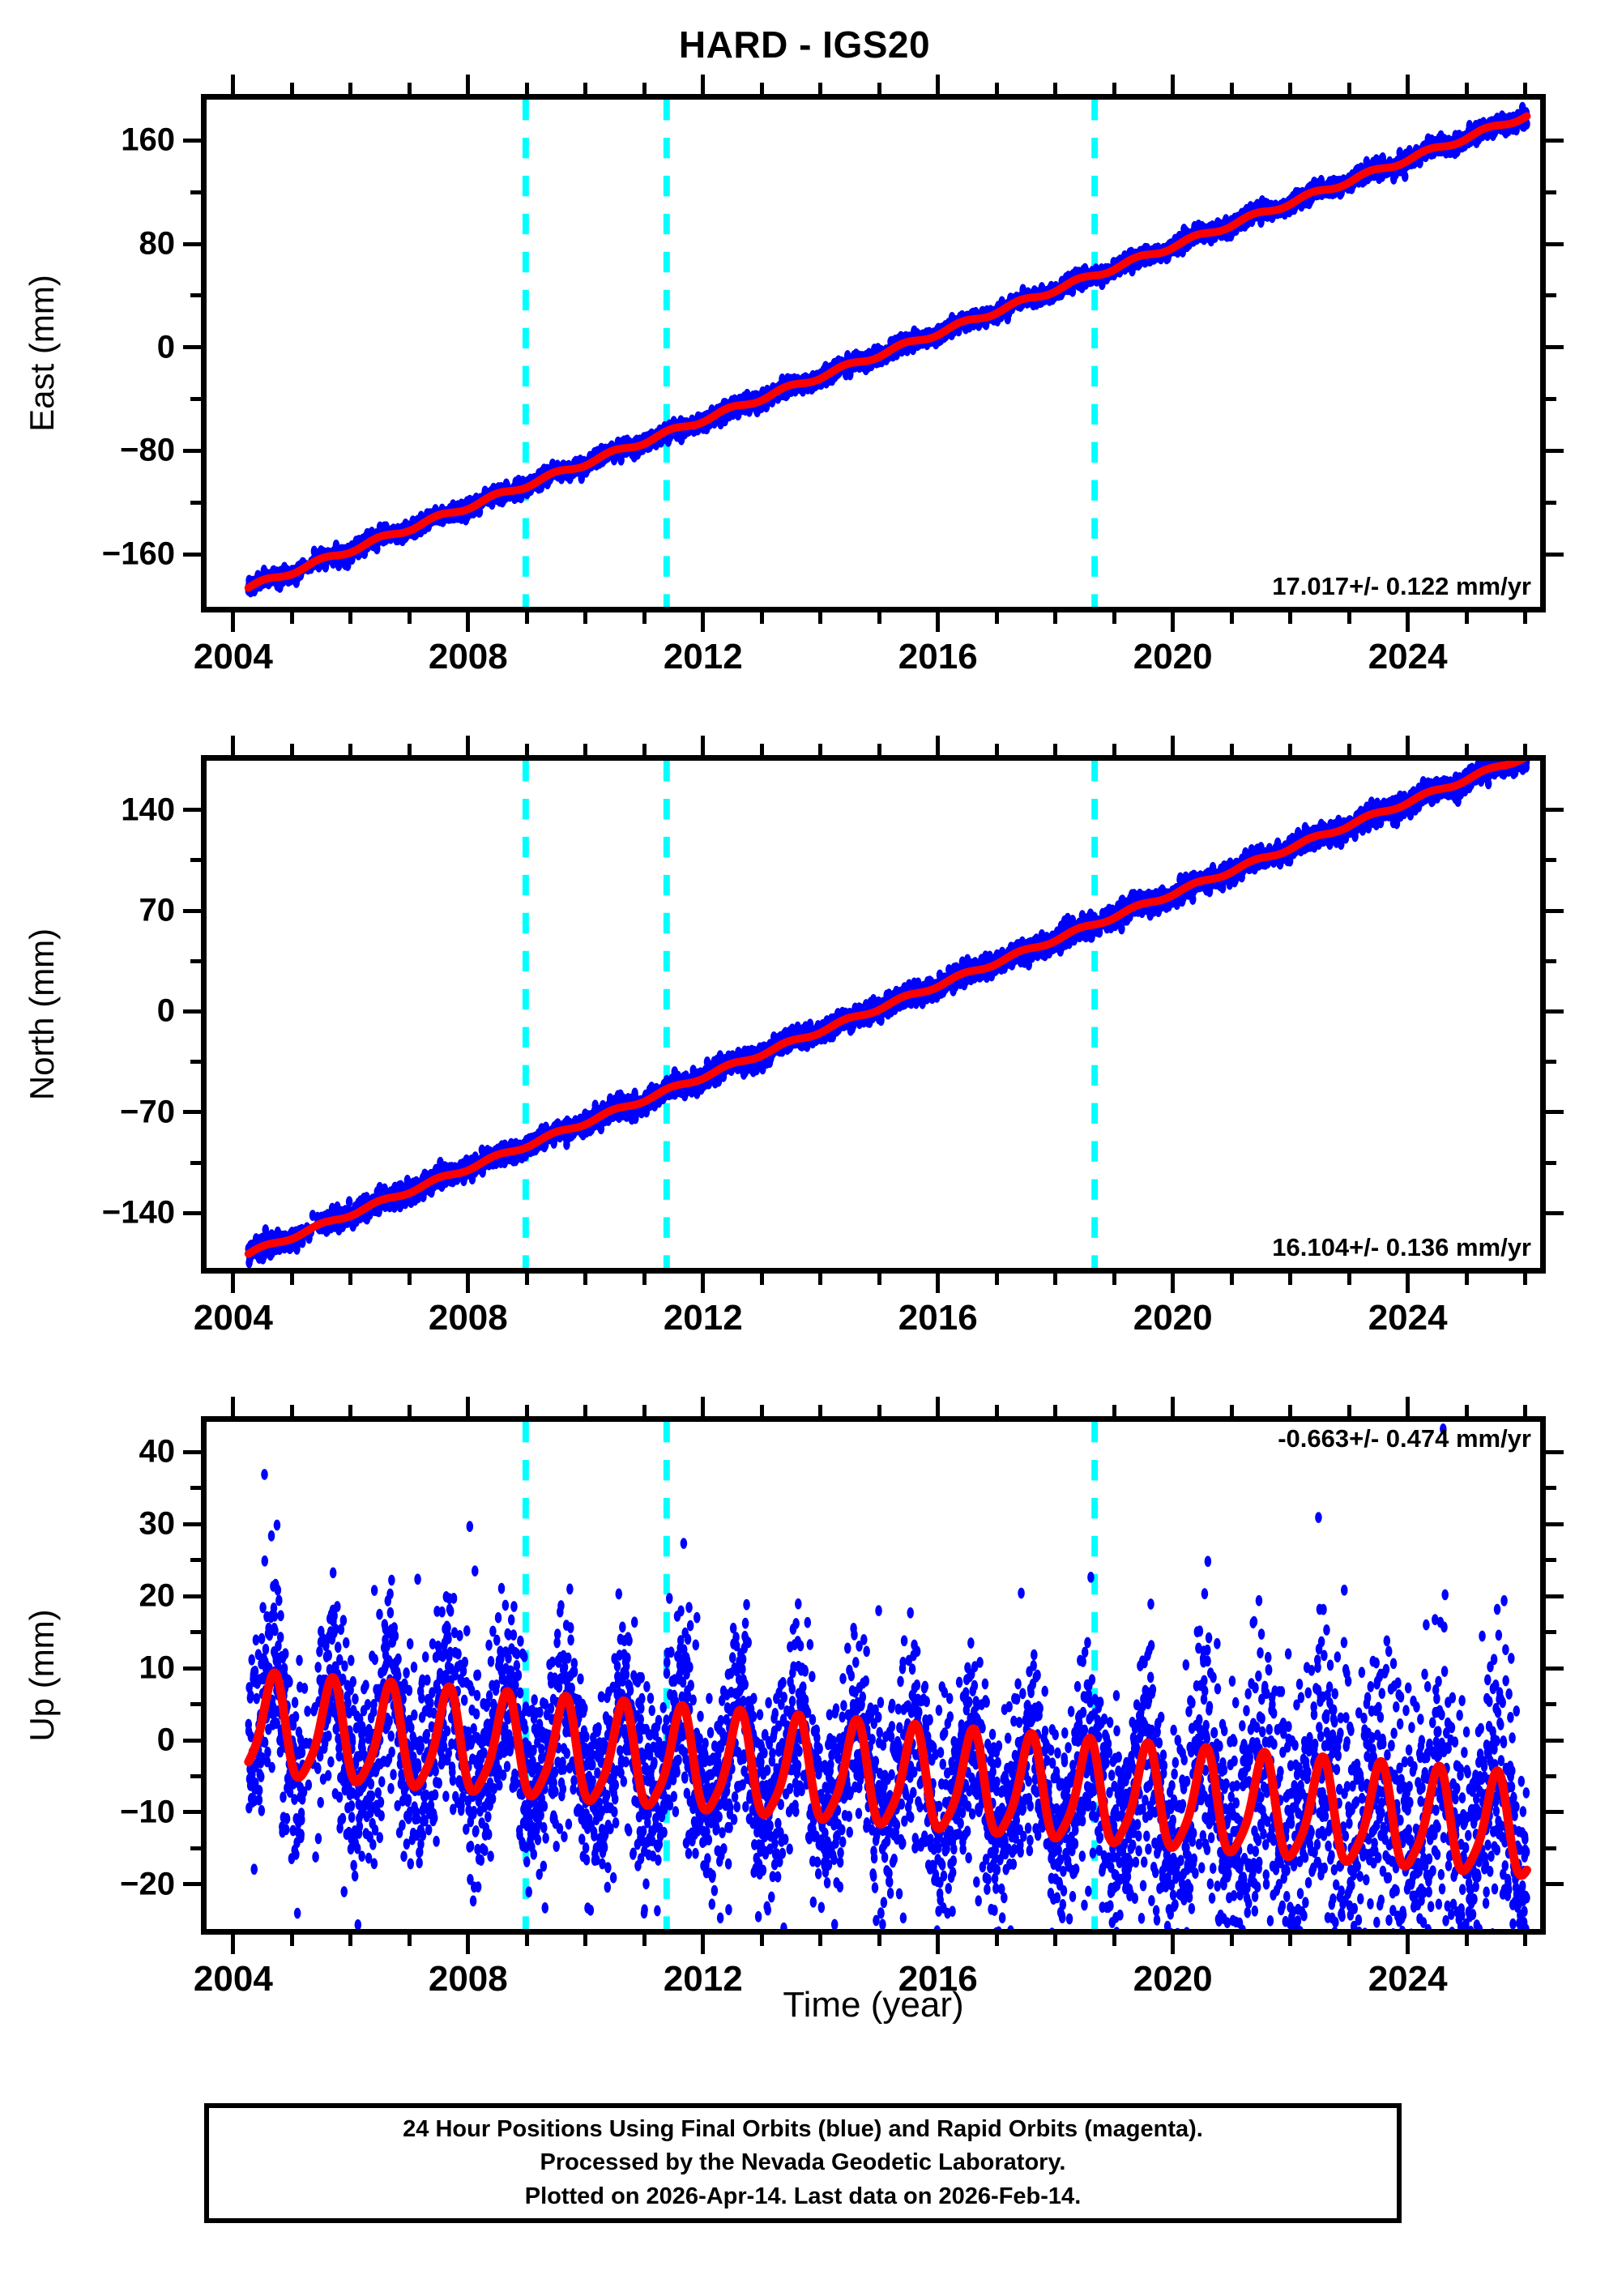 This screenshot has width=1609, height=2296. Describe the element at coordinates (1401, 586) in the screenshot. I see `panel-east-rate-label: 17.017+/- 0.122 mm/yr` at that location.